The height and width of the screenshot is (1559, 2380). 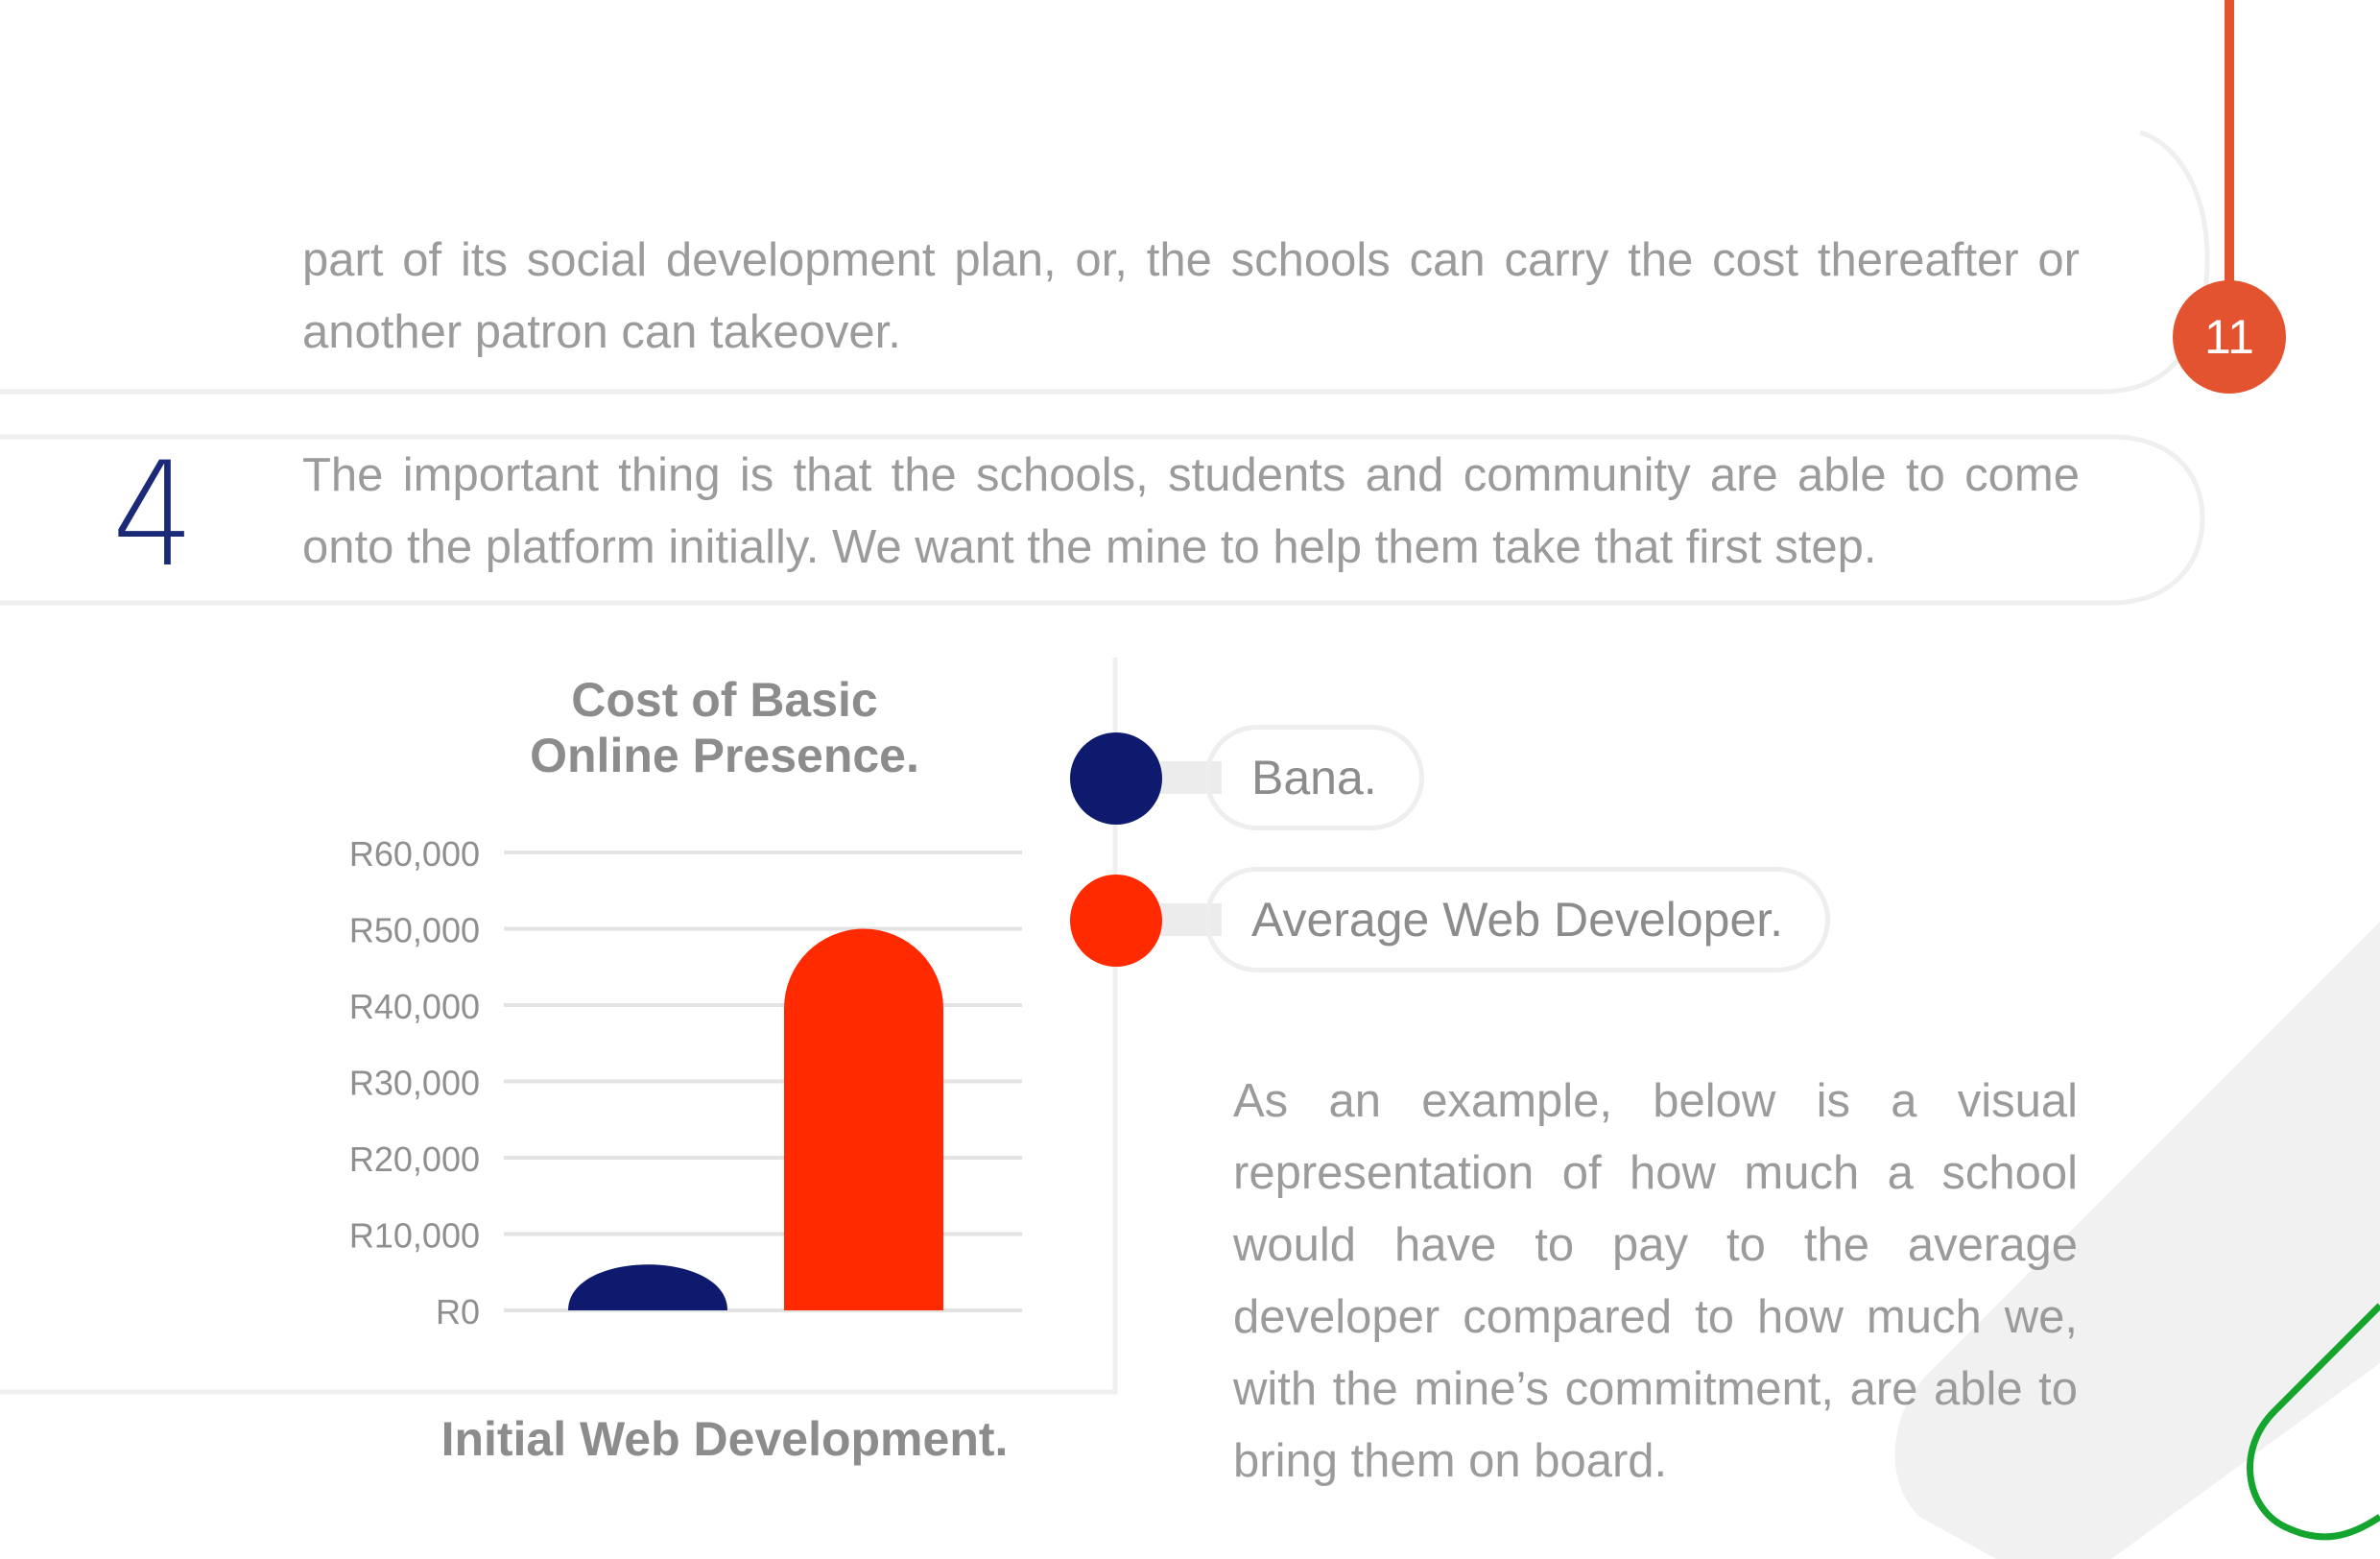 I want to click on intro-line-2: another patron can takeover., so click(x=601, y=332).